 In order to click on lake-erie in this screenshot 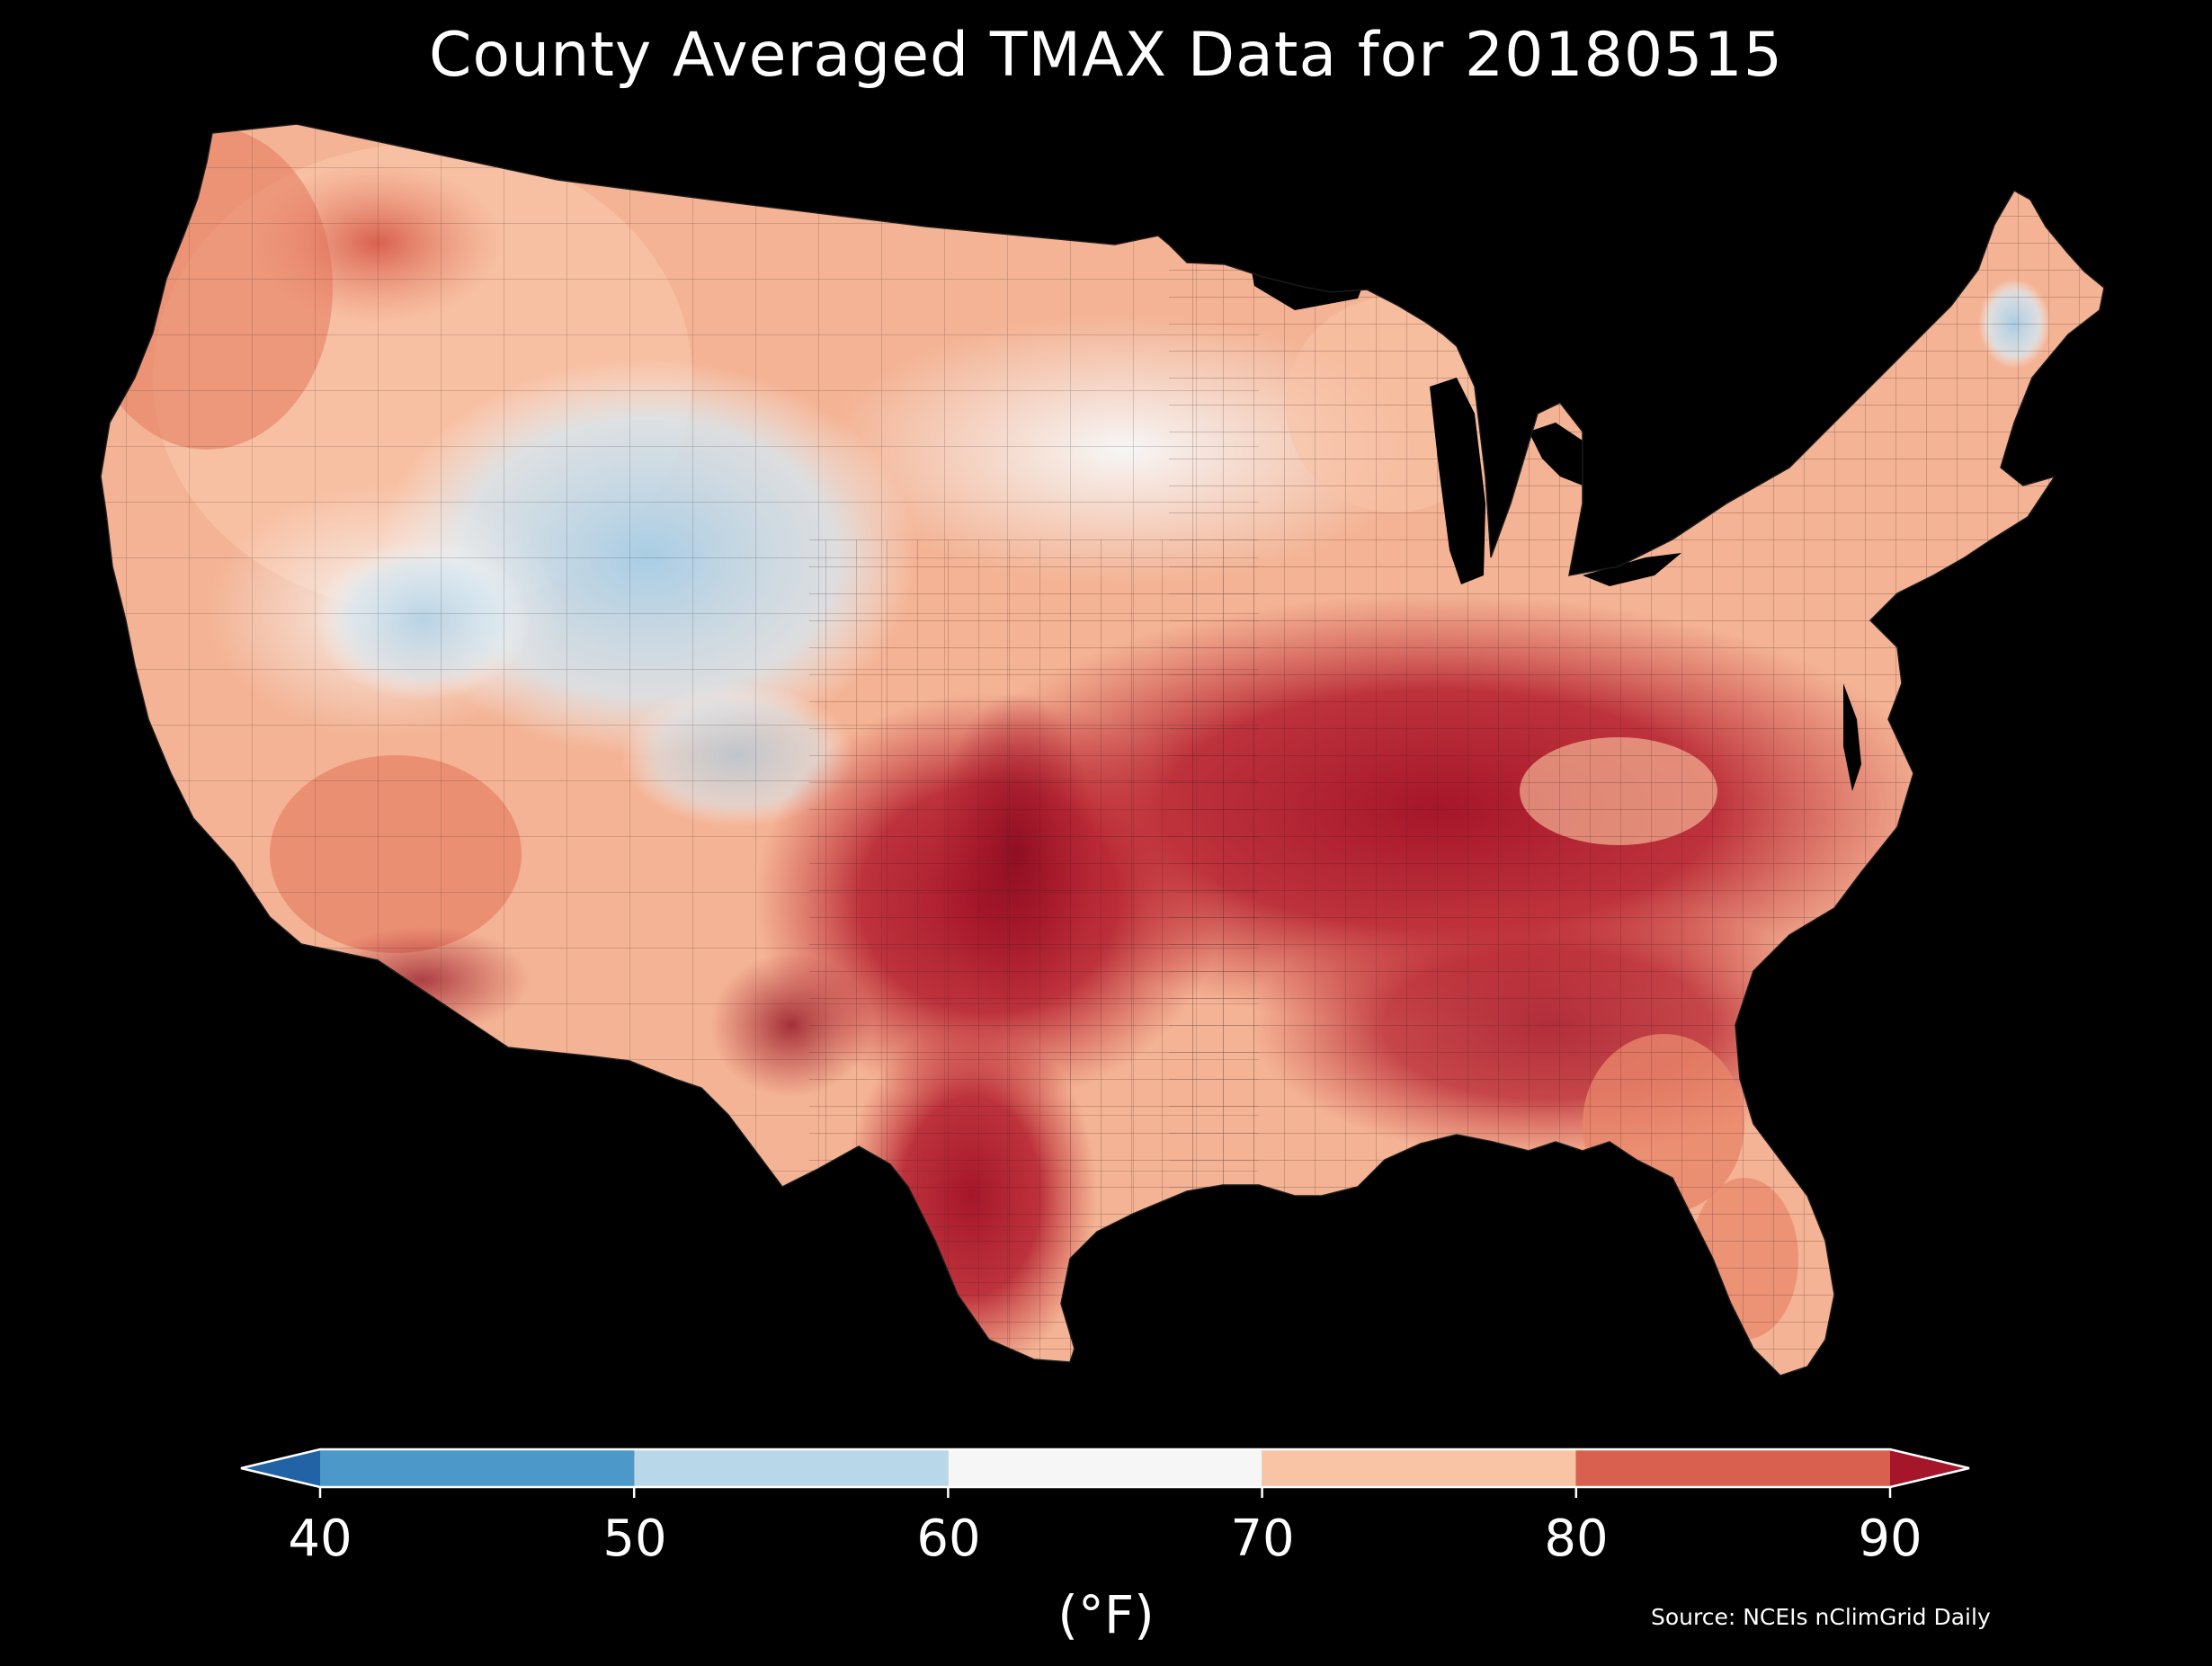, I will do `click(1632, 569)`.